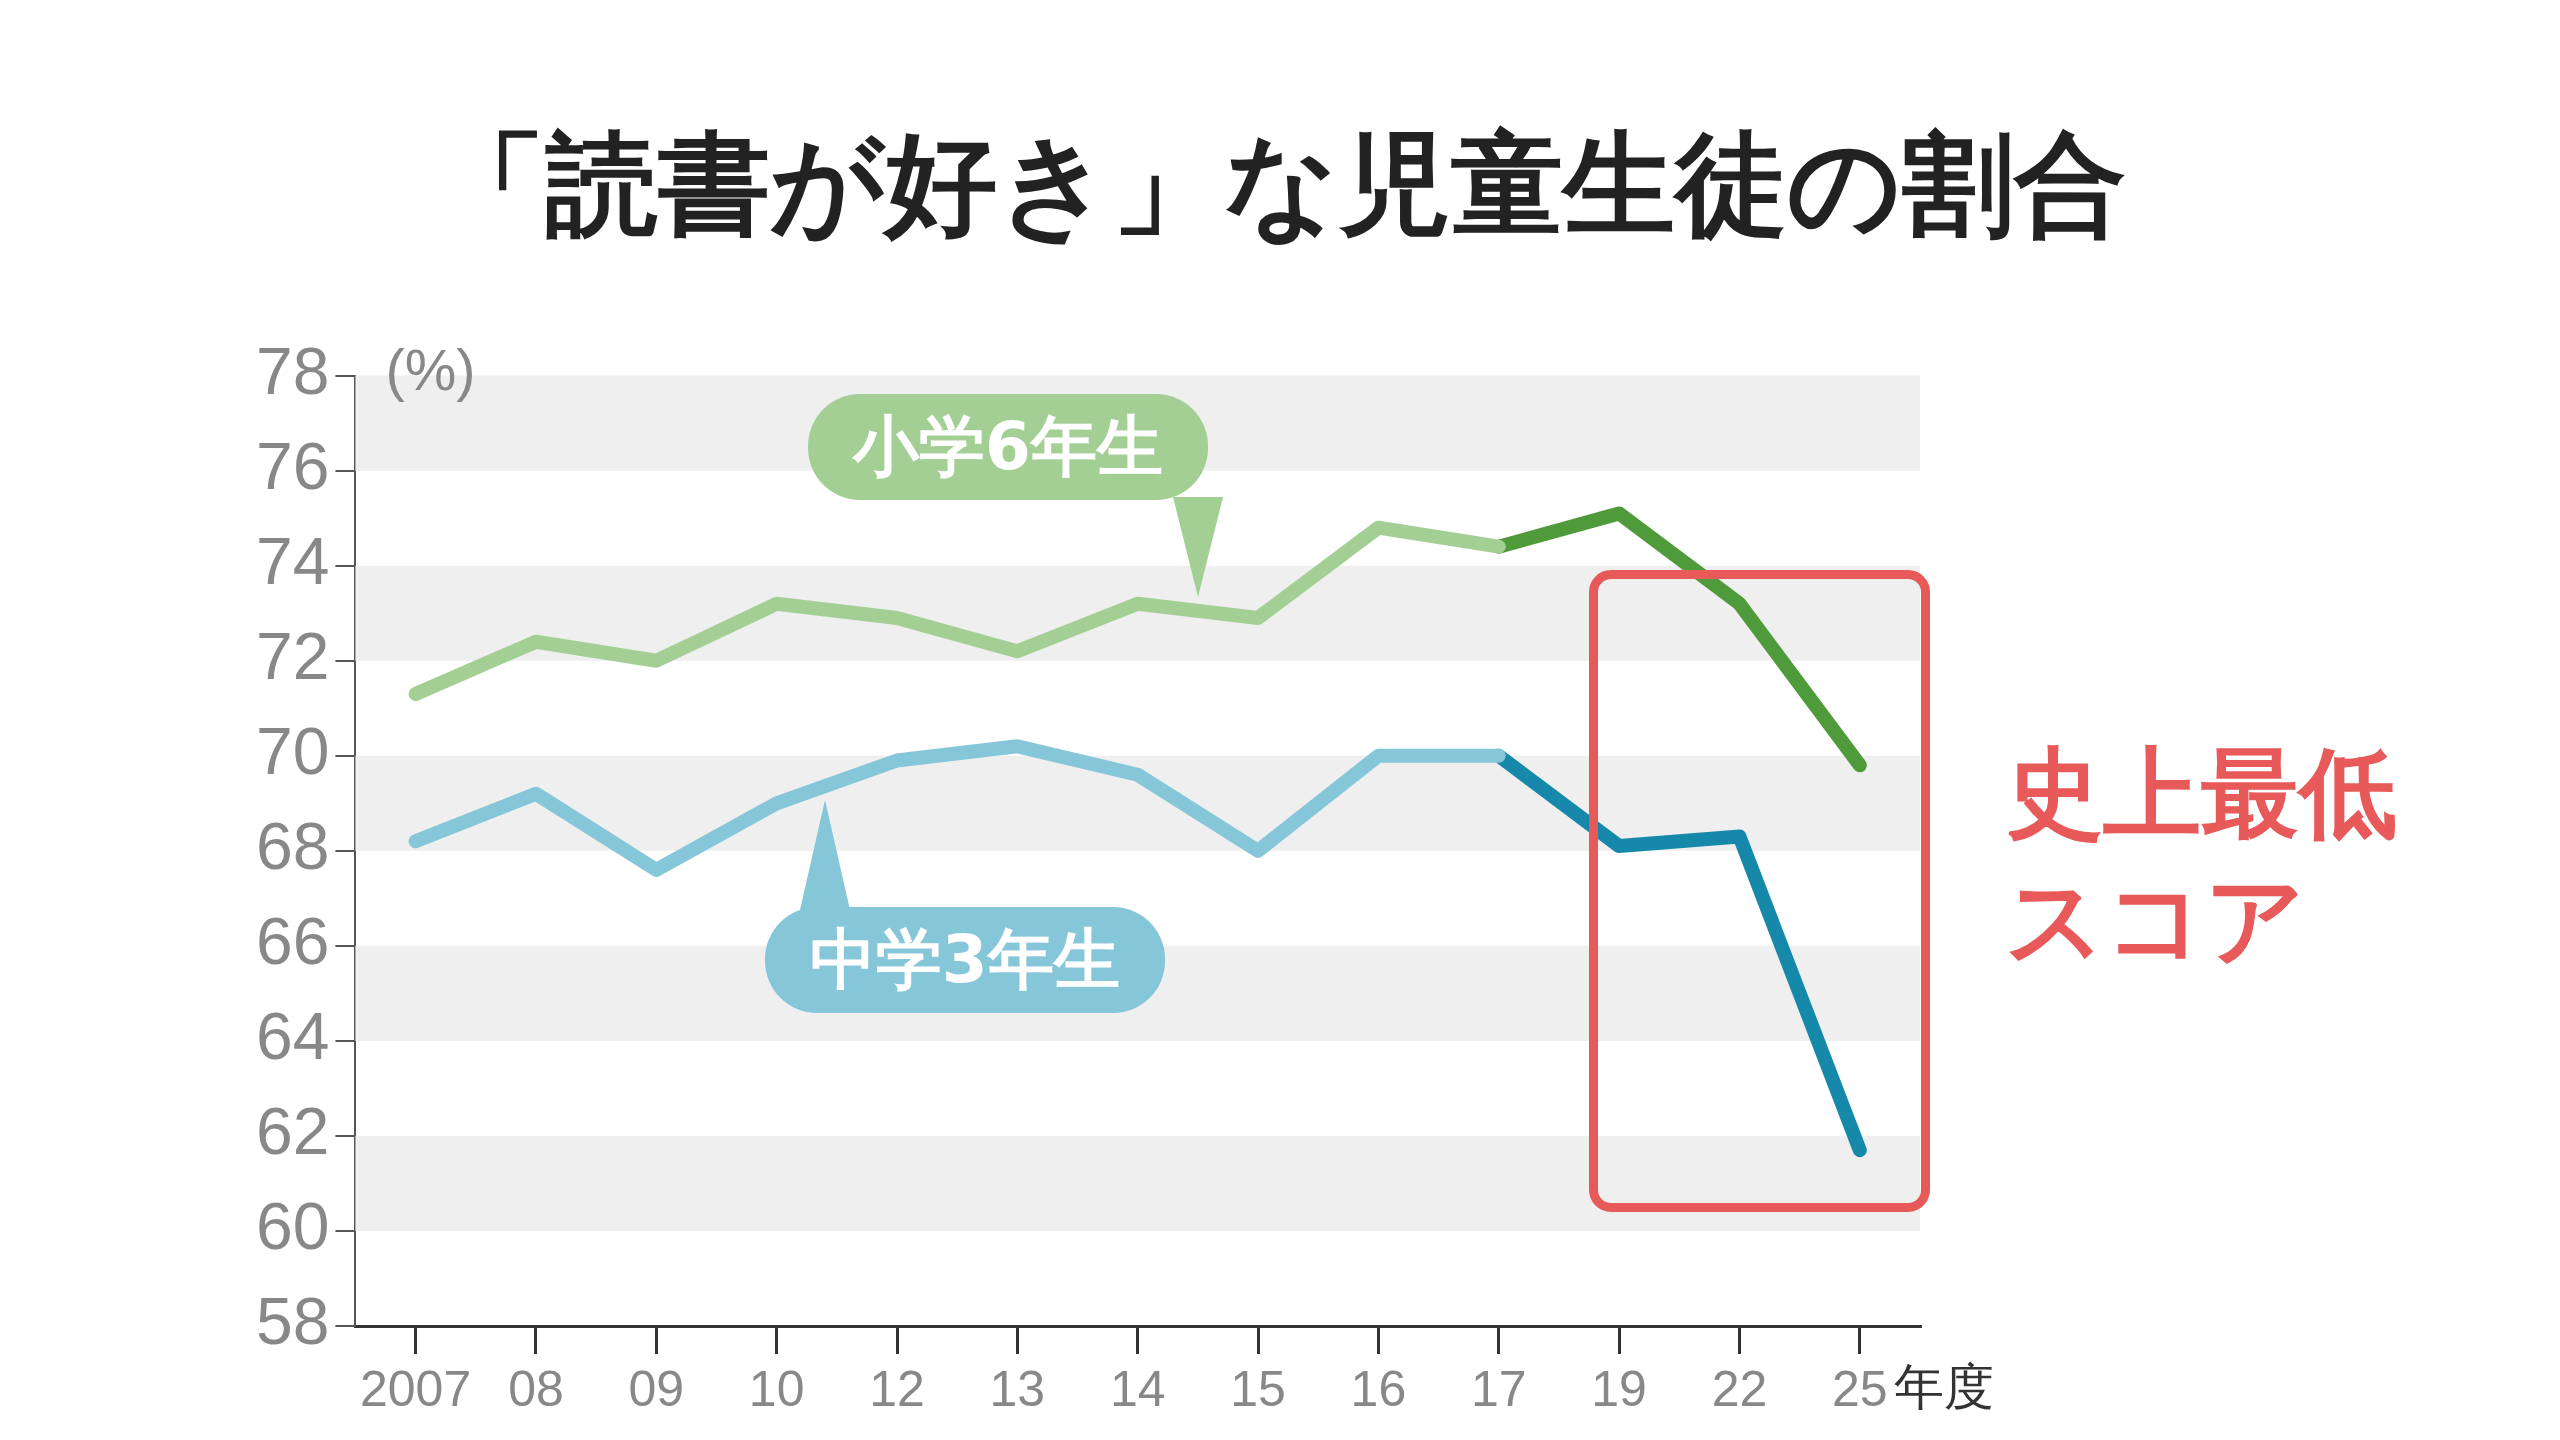 The height and width of the screenshot is (1440, 2560). I want to click on y-tick-label: 68, so click(292, 846).